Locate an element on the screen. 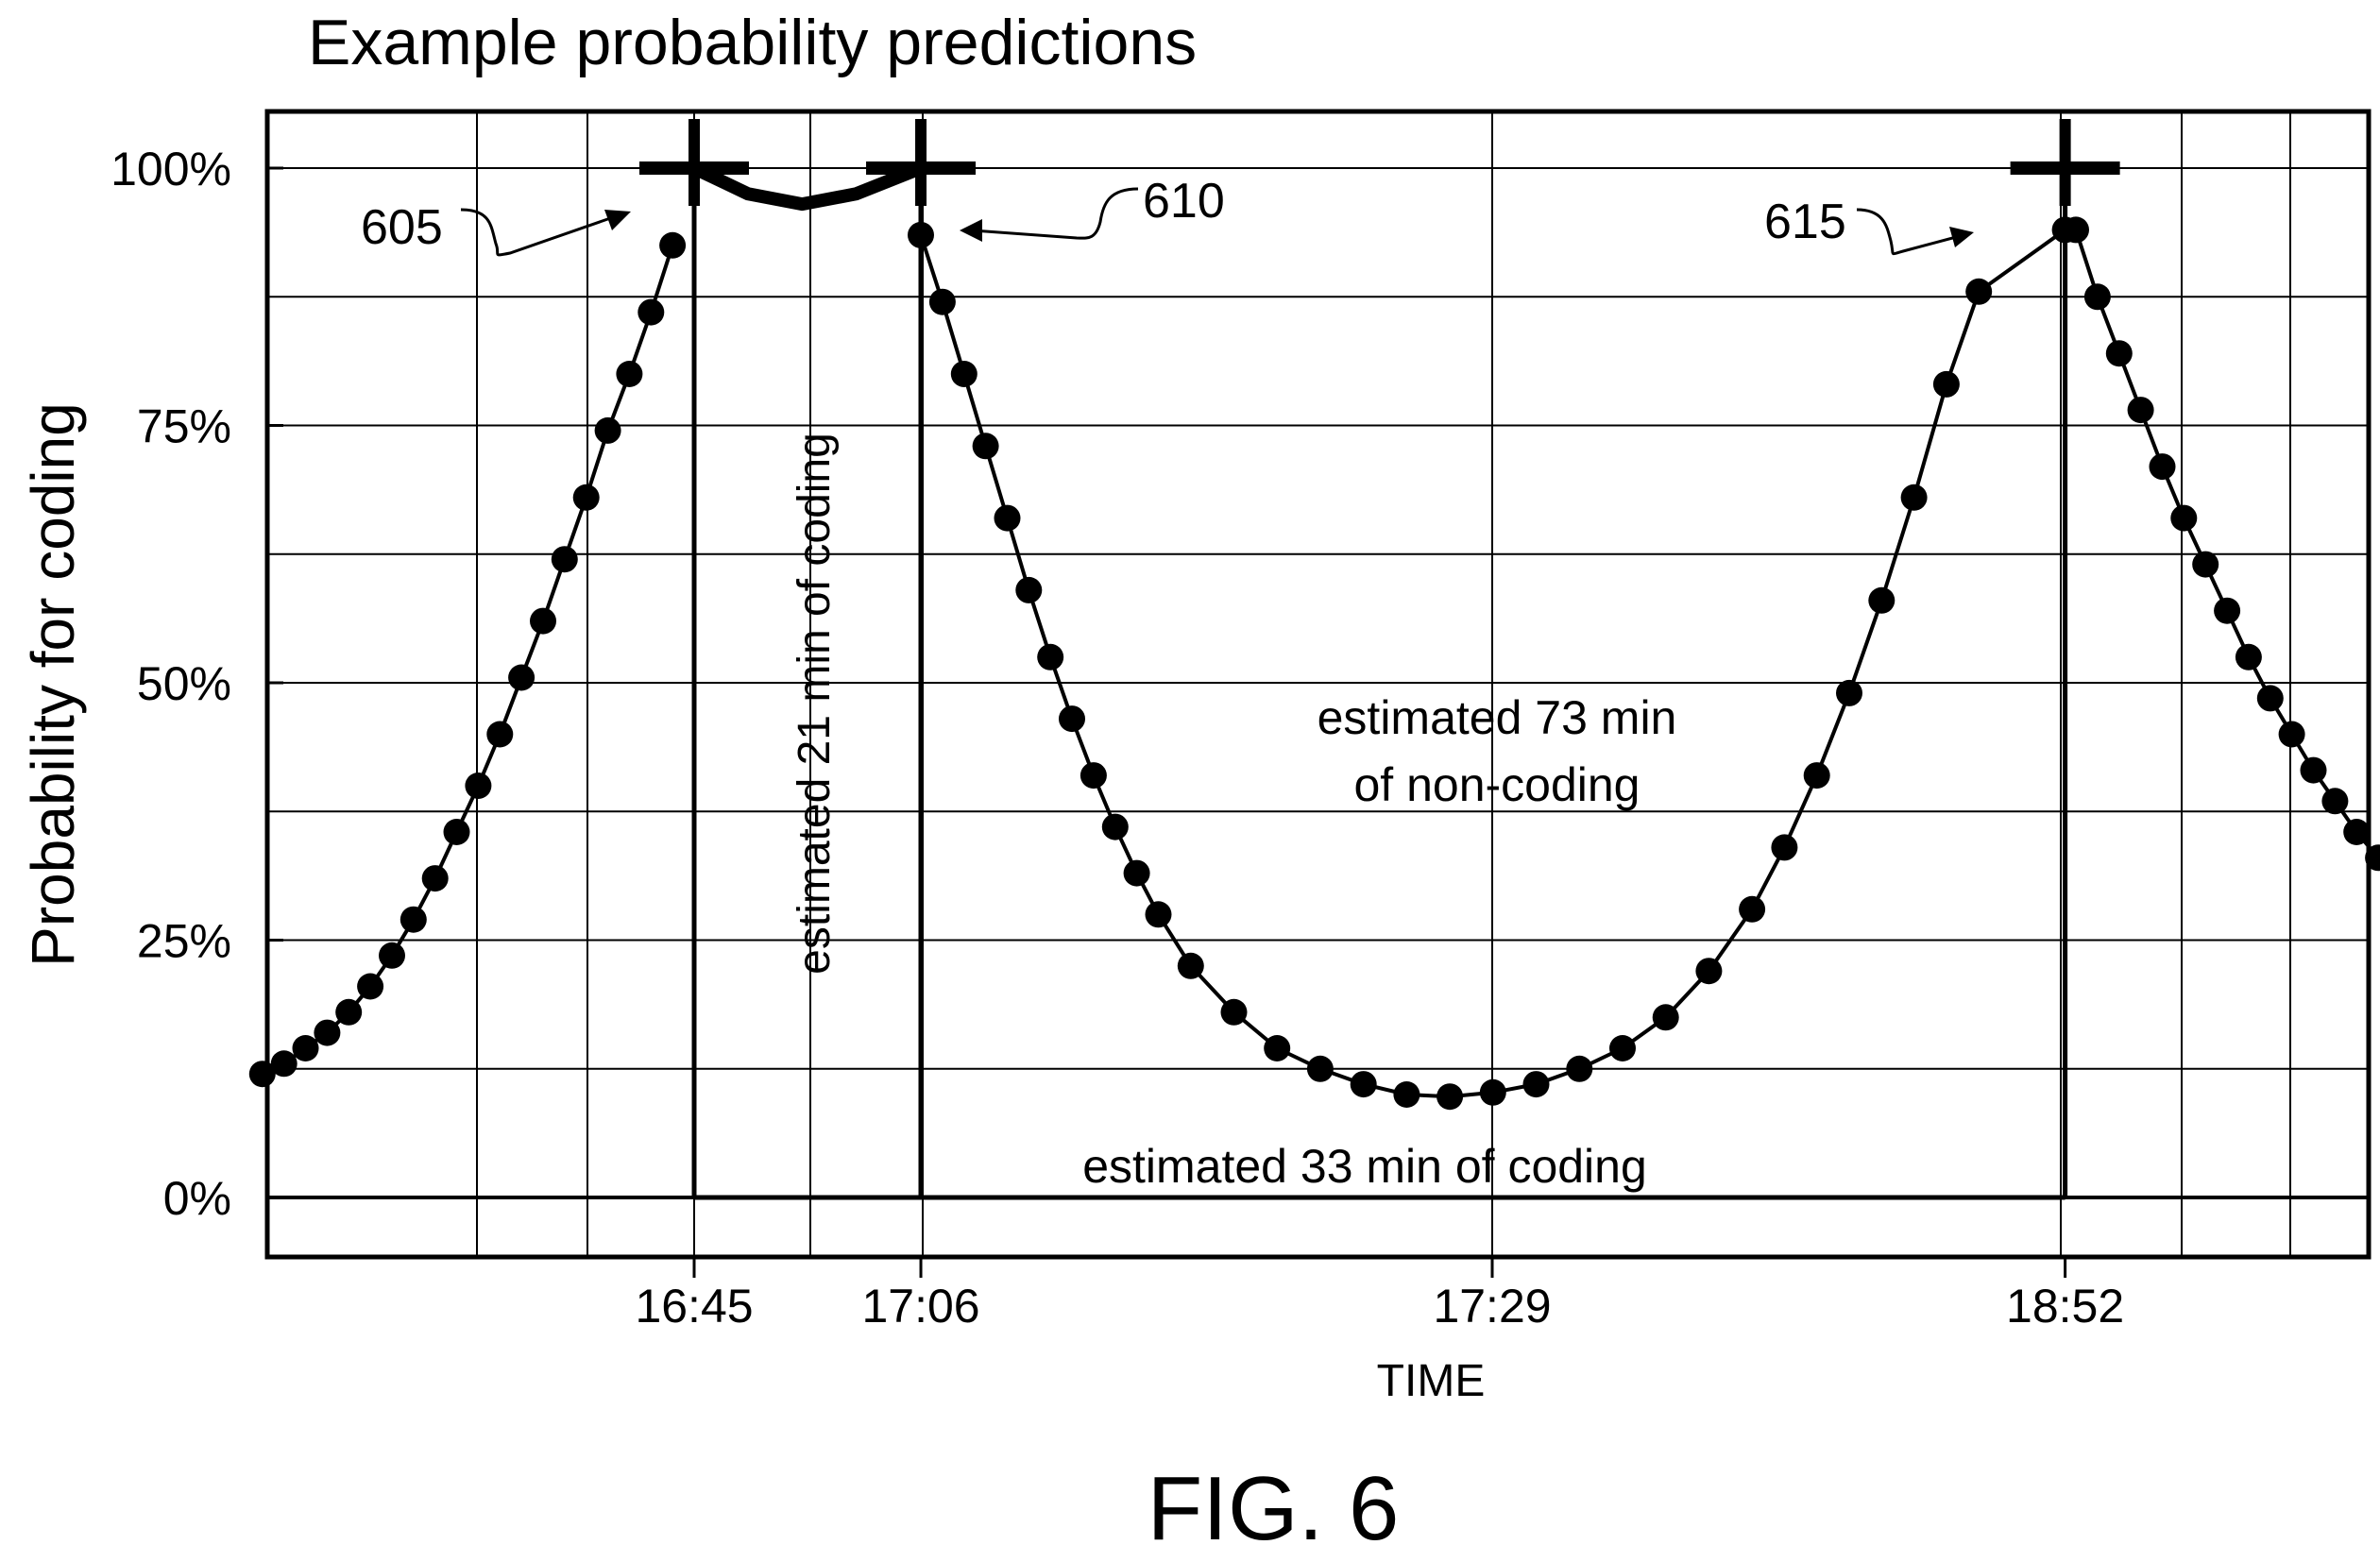 The image size is (2380, 1562). x-axis-label: TIME is located at coordinates (1431, 1381).